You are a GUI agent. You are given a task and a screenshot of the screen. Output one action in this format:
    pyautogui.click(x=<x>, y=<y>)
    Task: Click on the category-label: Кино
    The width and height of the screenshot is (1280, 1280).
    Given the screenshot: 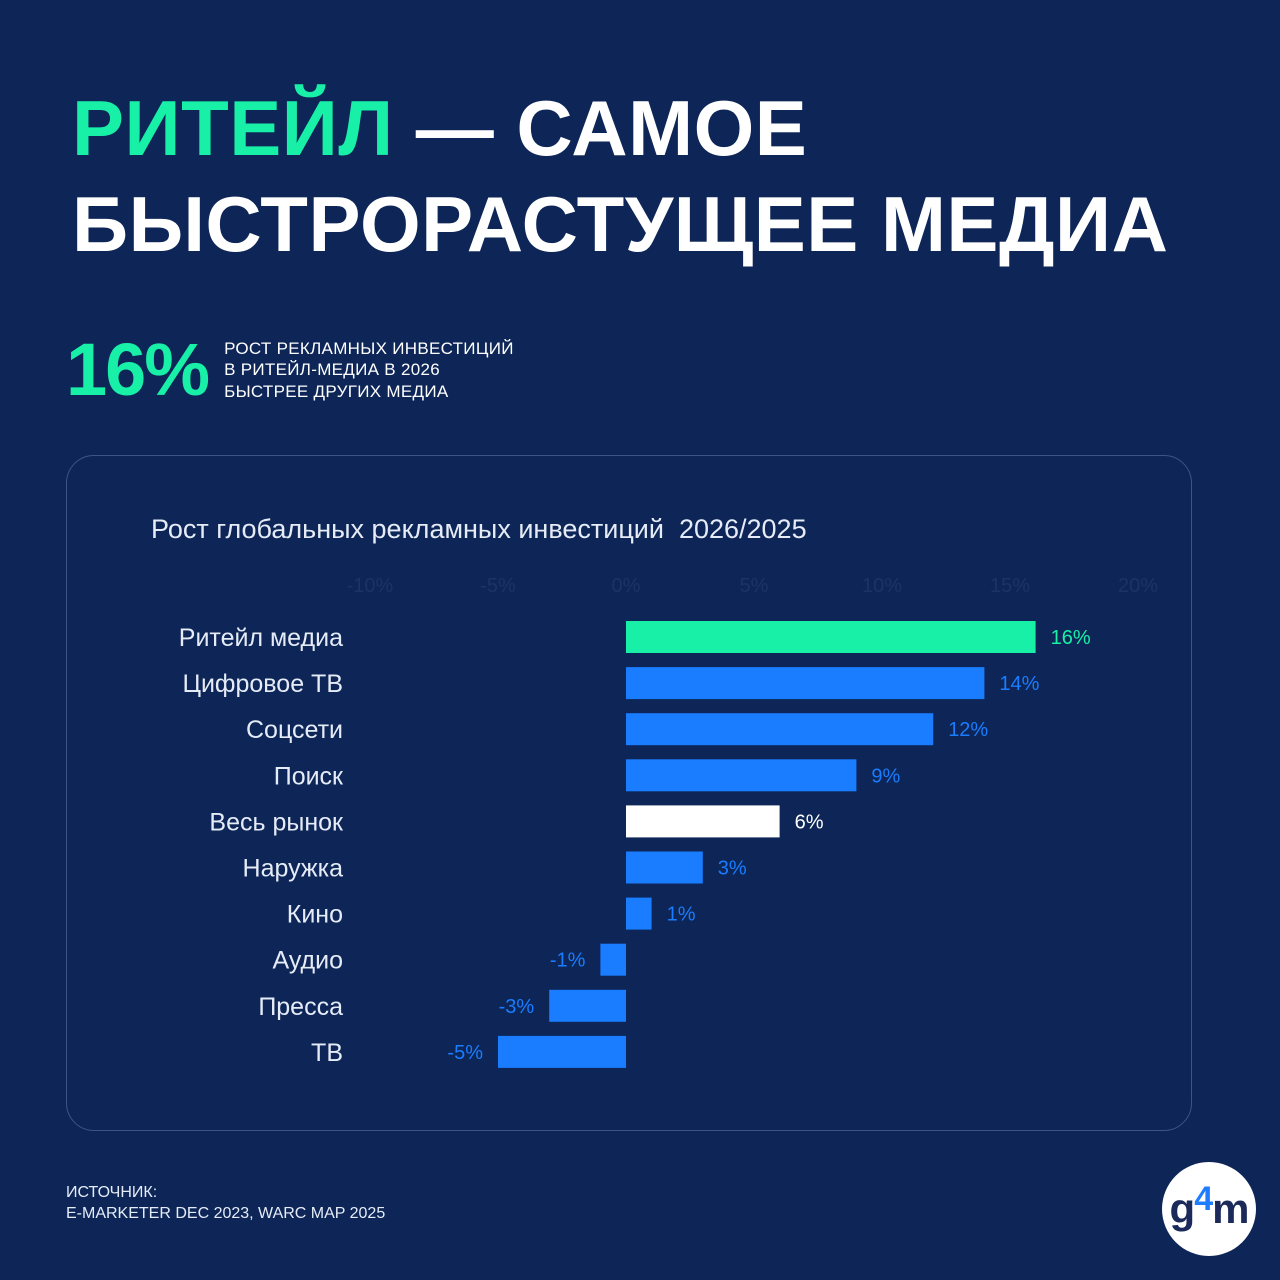 What is the action you would take?
    pyautogui.click(x=315, y=915)
    